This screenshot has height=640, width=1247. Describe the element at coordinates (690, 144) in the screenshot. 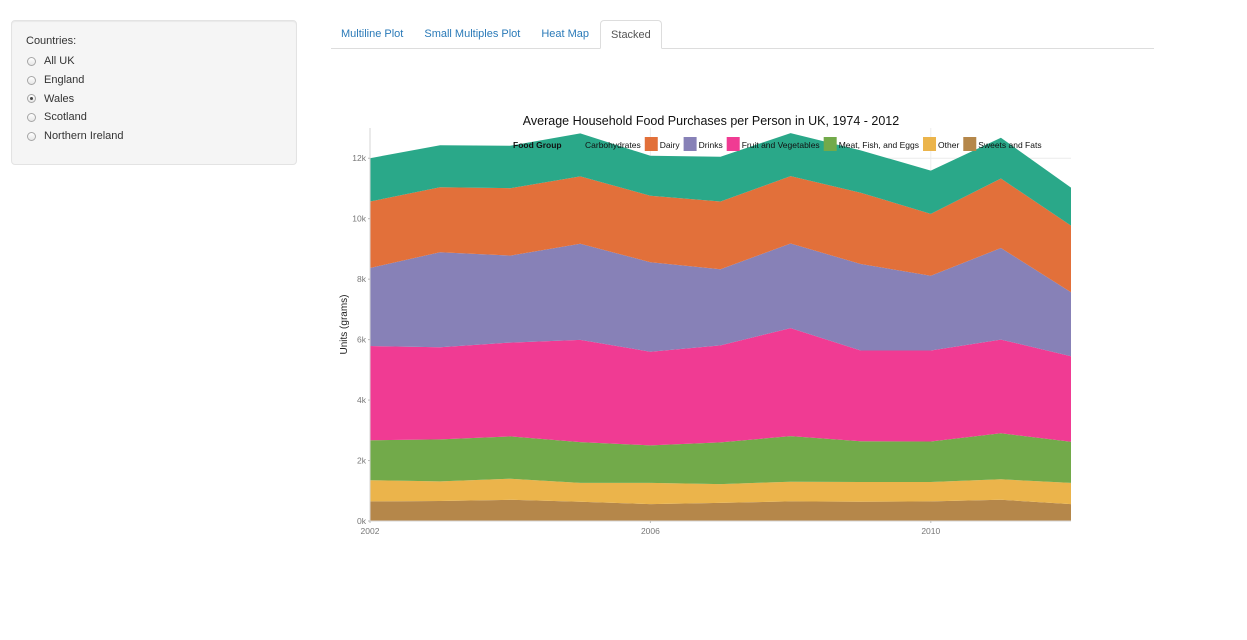

I see `legend-swatch-drinks` at that location.